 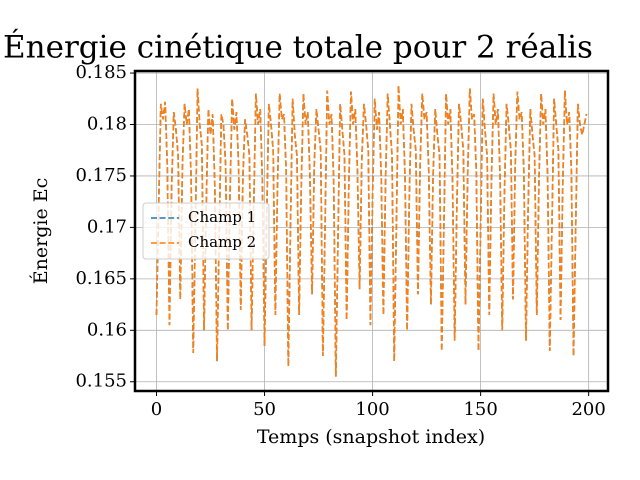 I want to click on y-axis-label: Énergie Ec, so click(x=40, y=231).